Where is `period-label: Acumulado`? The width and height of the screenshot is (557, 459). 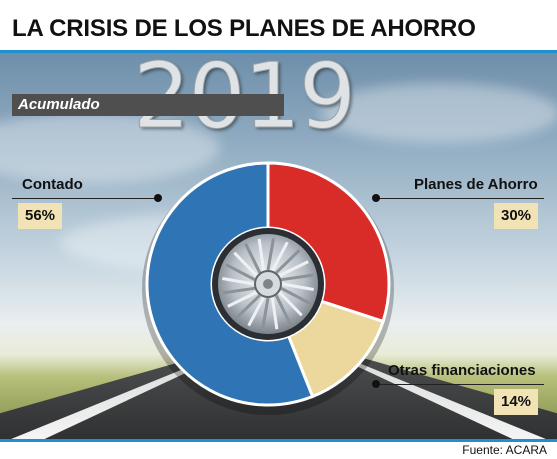 period-label: Acumulado is located at coordinates (59, 104).